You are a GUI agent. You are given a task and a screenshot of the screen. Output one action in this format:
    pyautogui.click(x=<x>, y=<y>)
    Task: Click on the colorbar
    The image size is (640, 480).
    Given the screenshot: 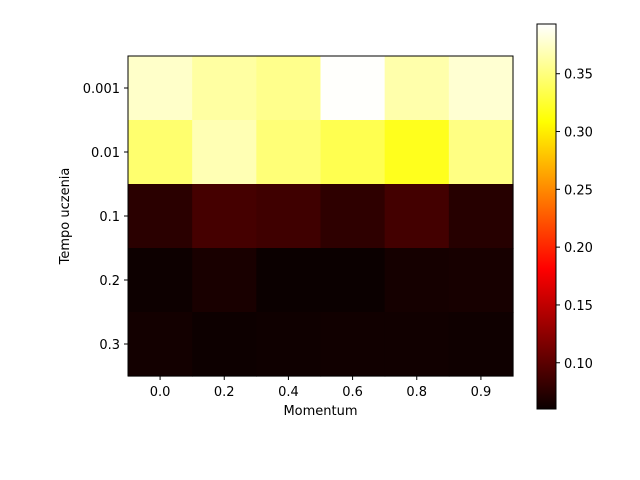 What is the action you would take?
    pyautogui.click(x=546, y=216)
    